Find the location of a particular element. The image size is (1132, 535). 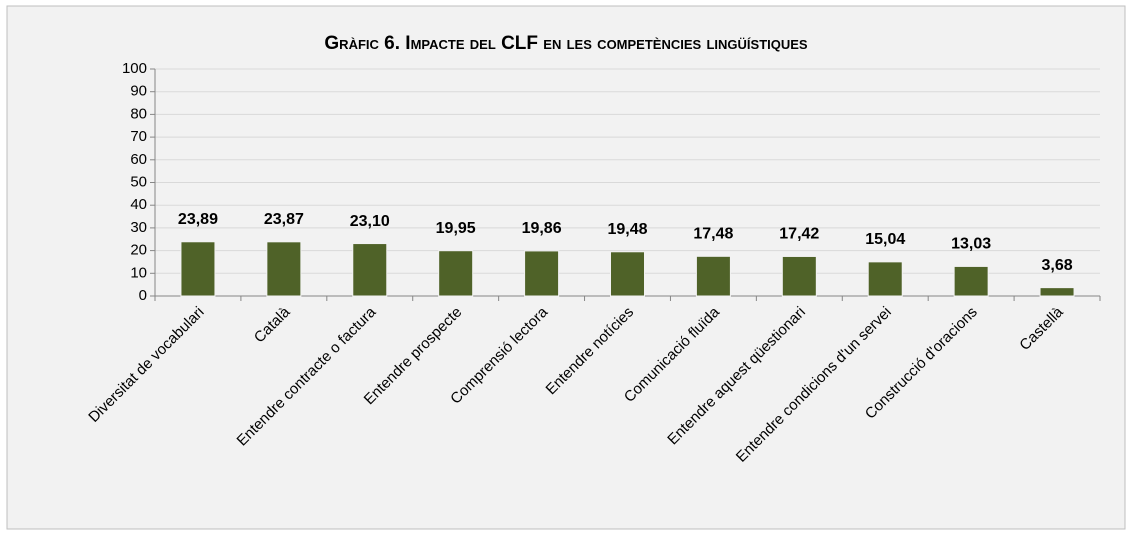

value-label: 23,10 is located at coordinates (370, 221).